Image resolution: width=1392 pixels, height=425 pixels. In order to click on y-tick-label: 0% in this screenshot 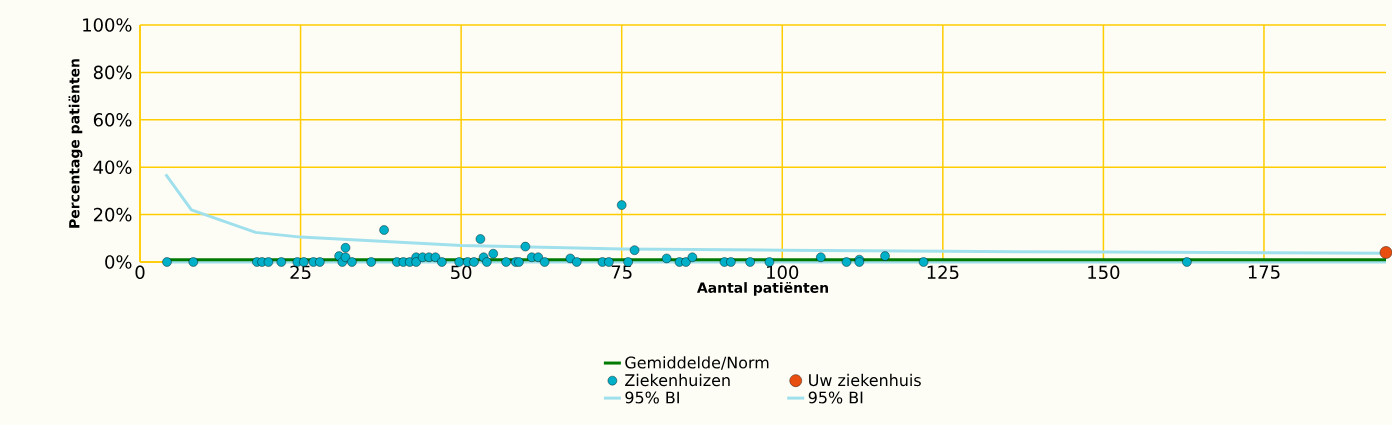, I will do `click(118, 262)`.